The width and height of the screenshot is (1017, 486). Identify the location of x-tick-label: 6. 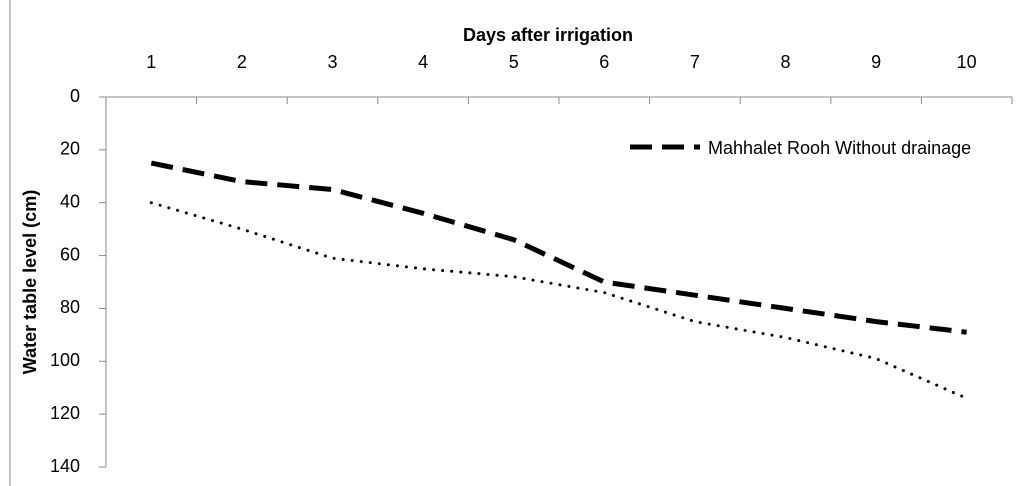
(604, 62).